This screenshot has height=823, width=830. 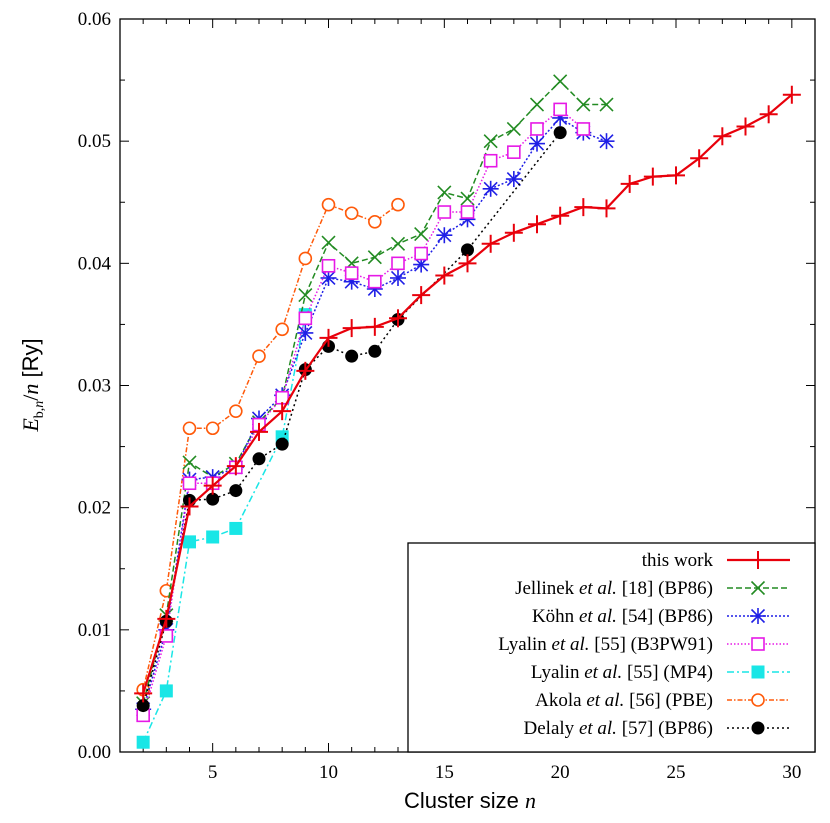 I want to click on legend-author: Lyalin, so click(x=524, y=644).